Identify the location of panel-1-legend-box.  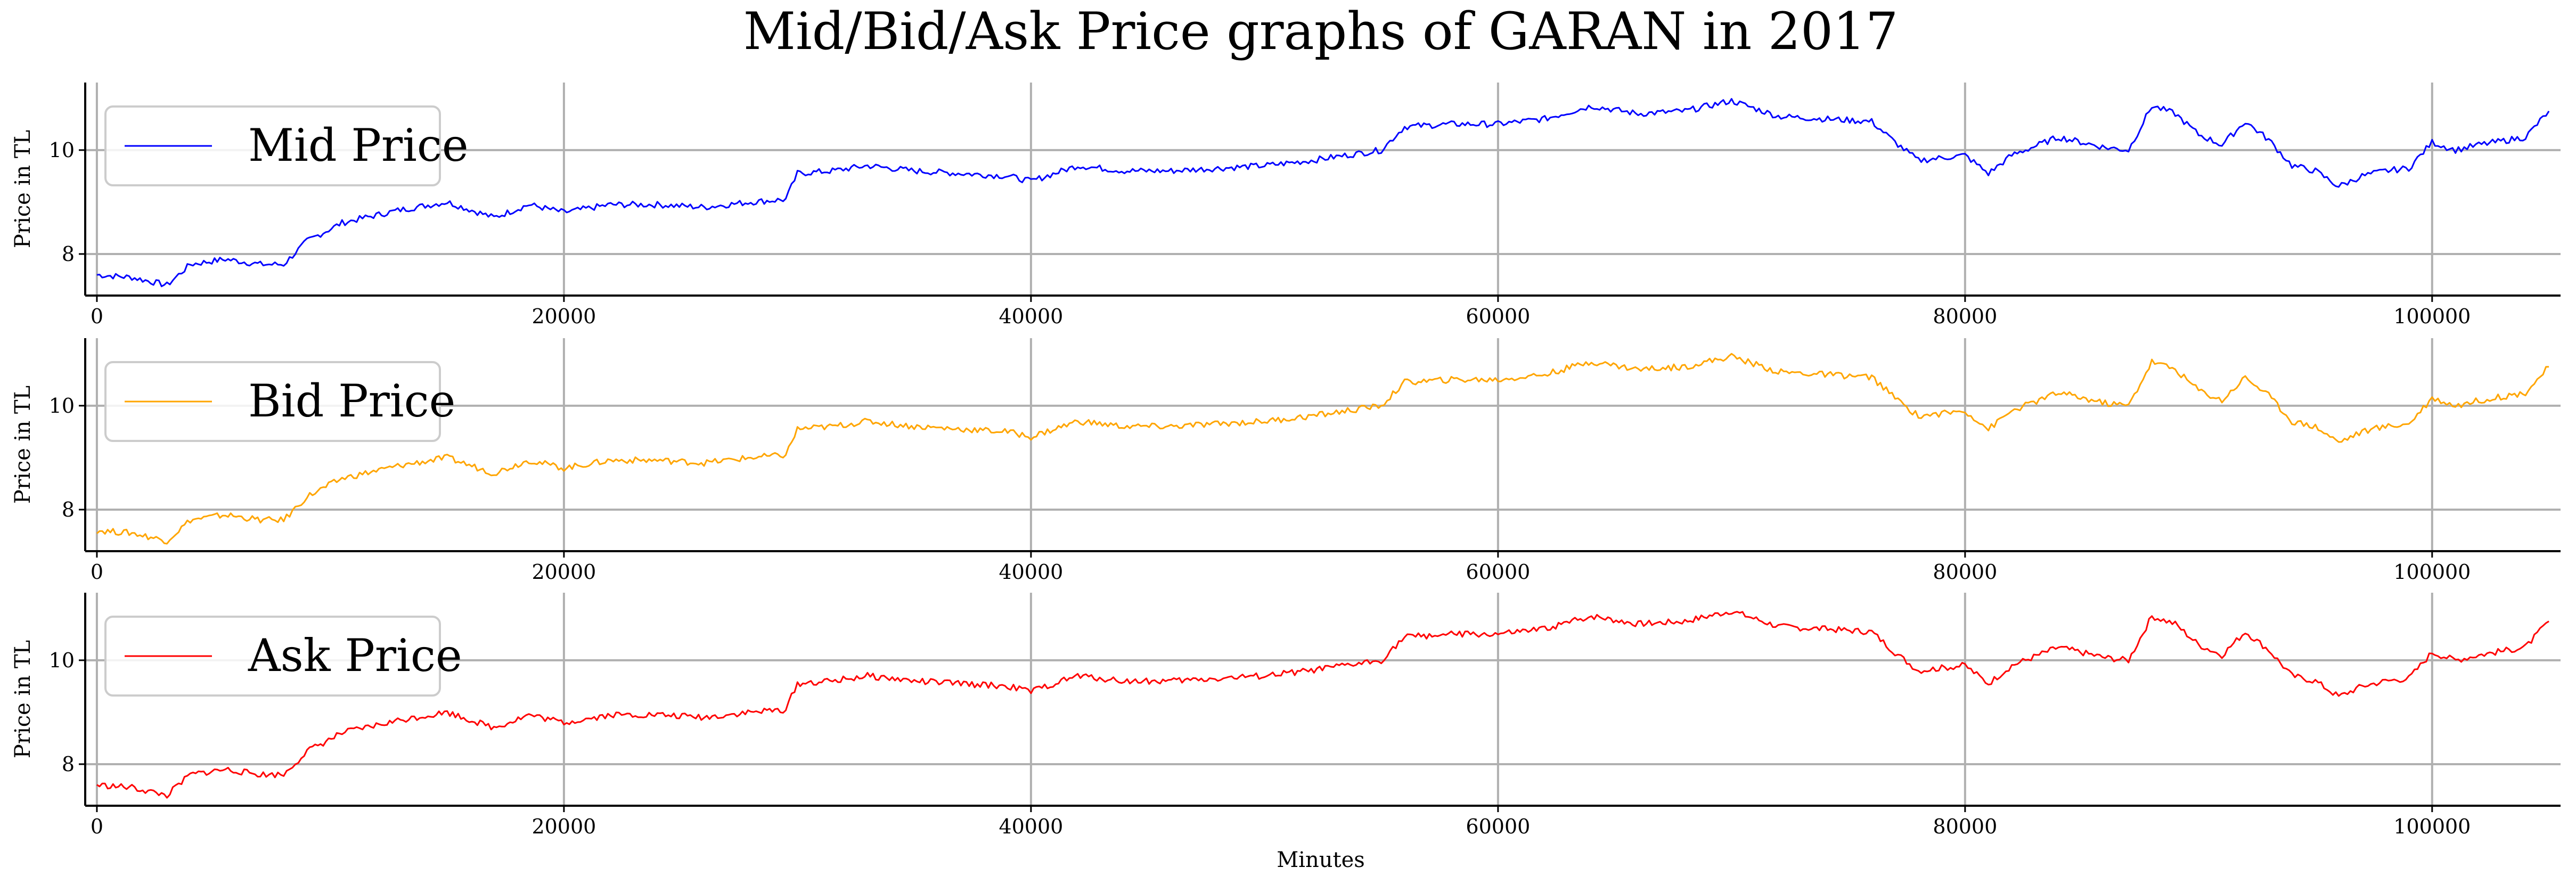
(272, 145).